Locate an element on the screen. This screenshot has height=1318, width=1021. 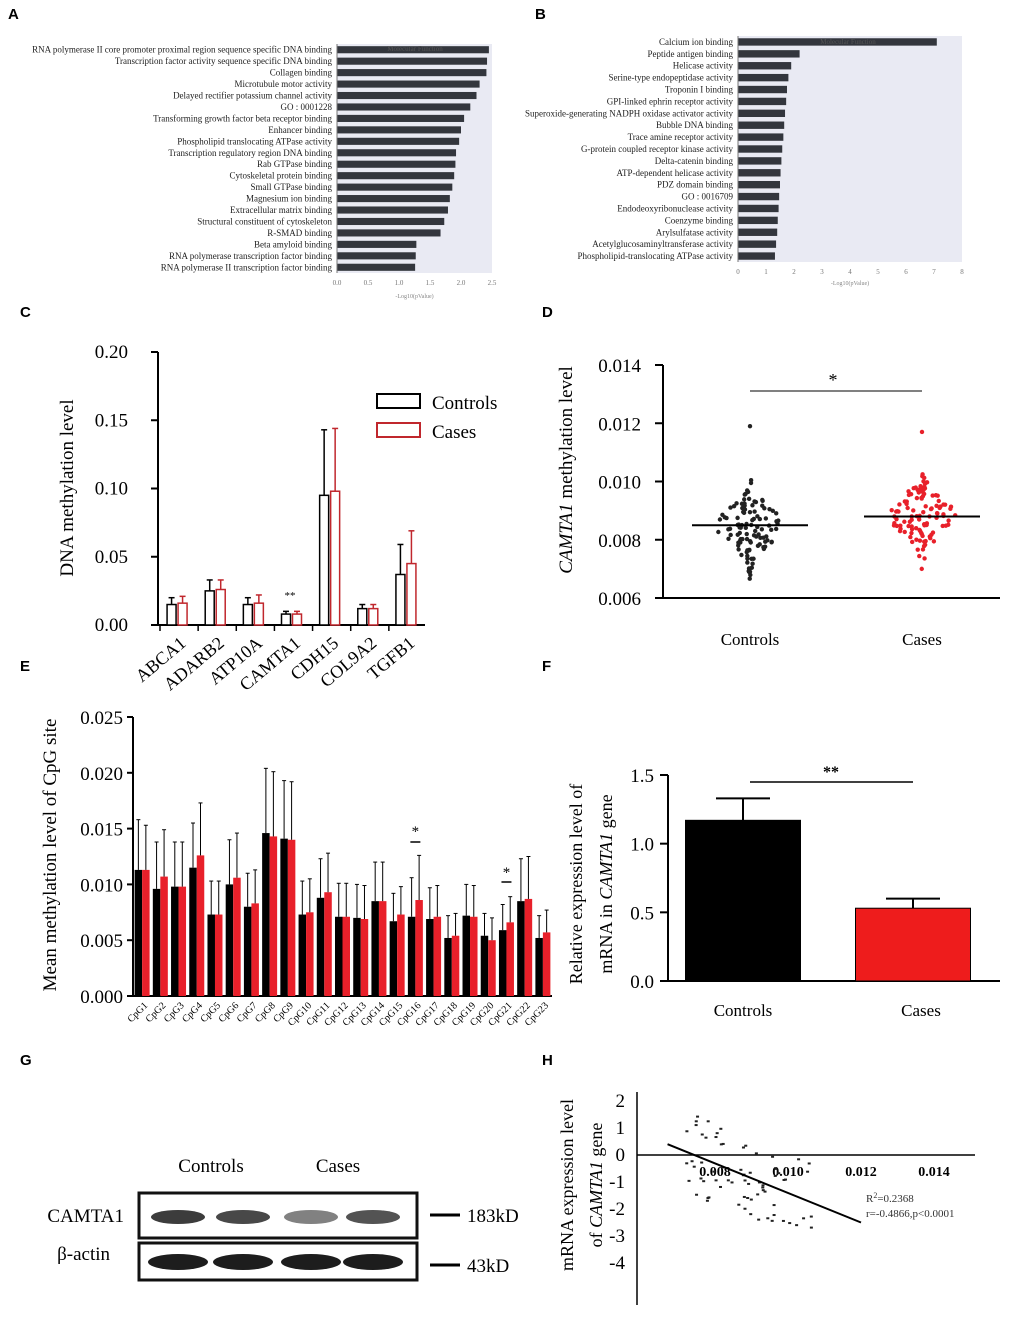
category-label: Magnesium ion binding is located at coordinates (289, 199).